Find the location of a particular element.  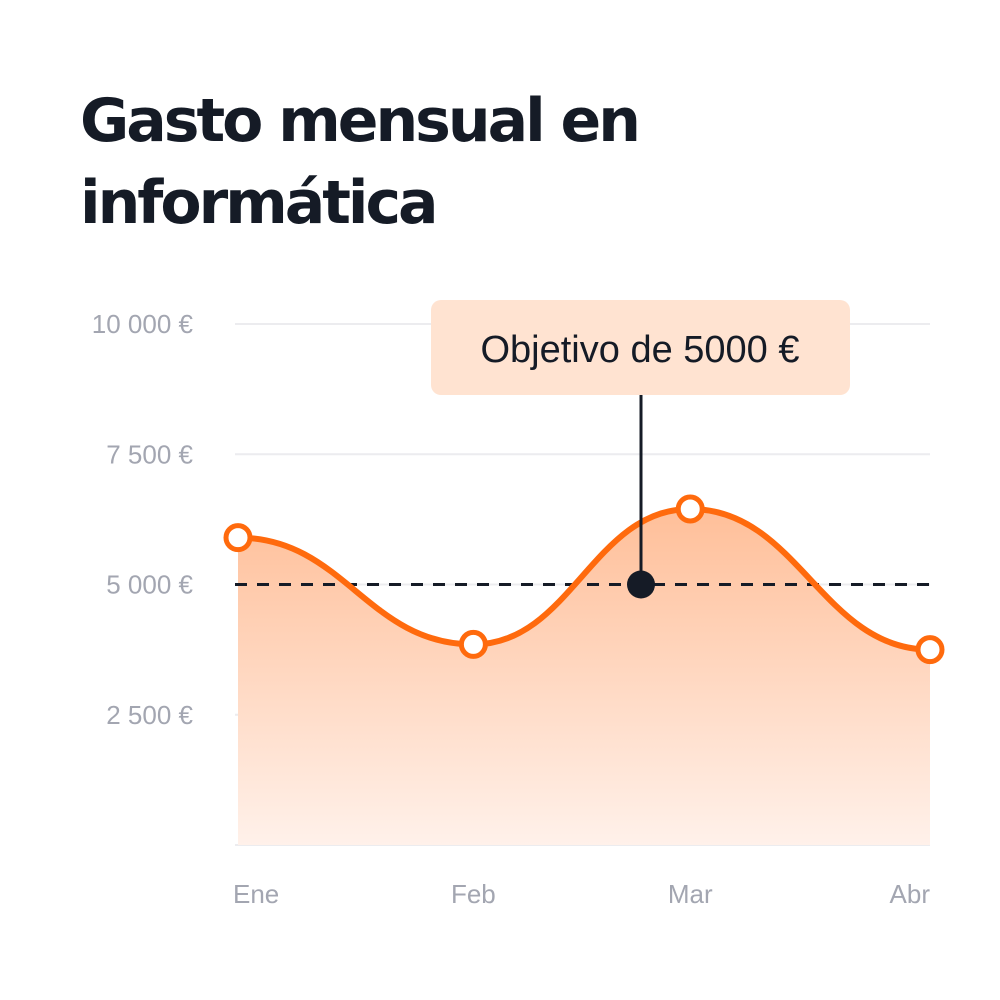

x-tick-label: Ene is located at coordinates (256, 894).